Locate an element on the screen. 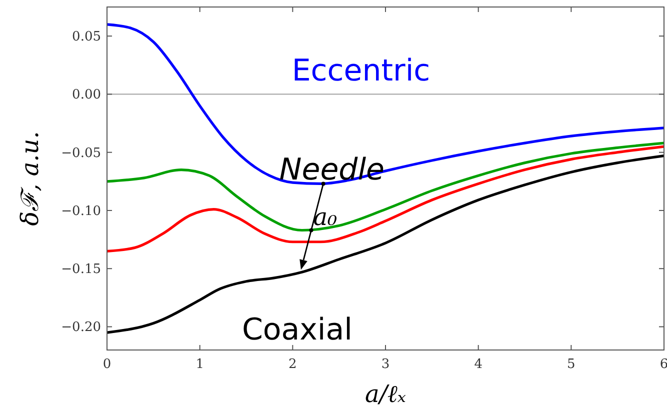  x-tick-label: 1 is located at coordinates (200, 364).